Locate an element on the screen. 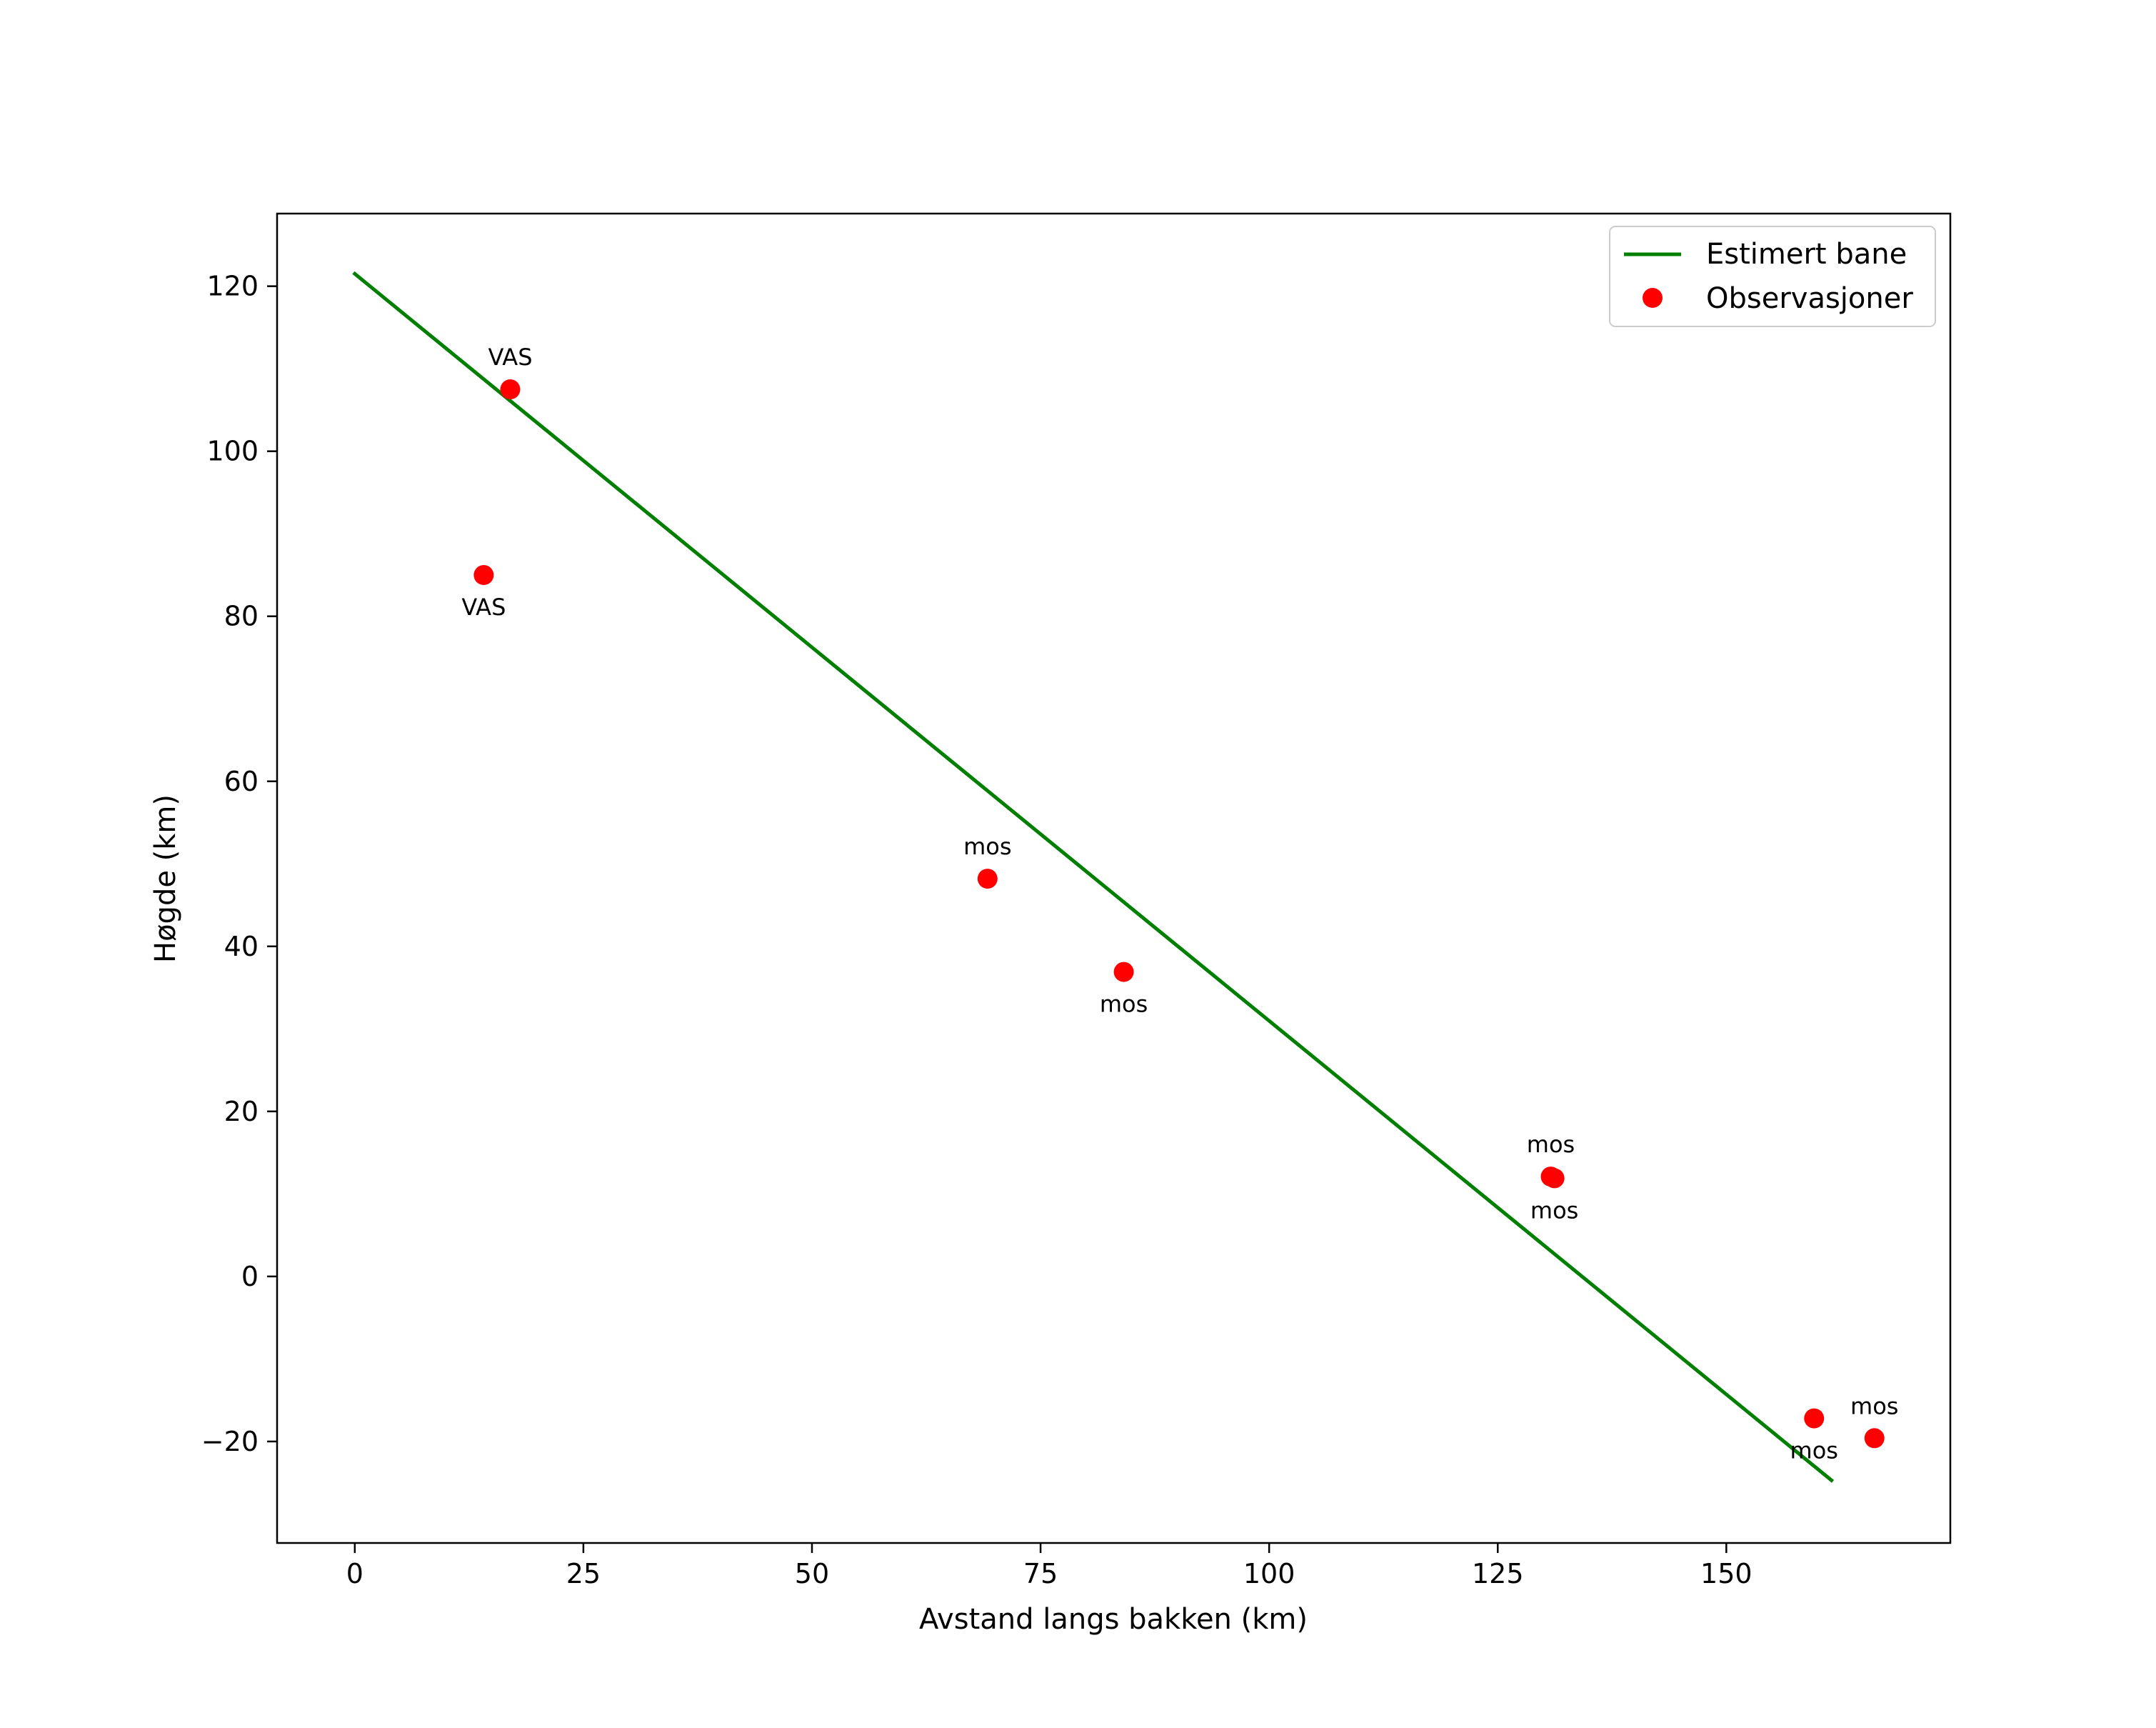 This screenshot has width=2156, height=1728. x-tick-label: 100 is located at coordinates (1269, 1573).